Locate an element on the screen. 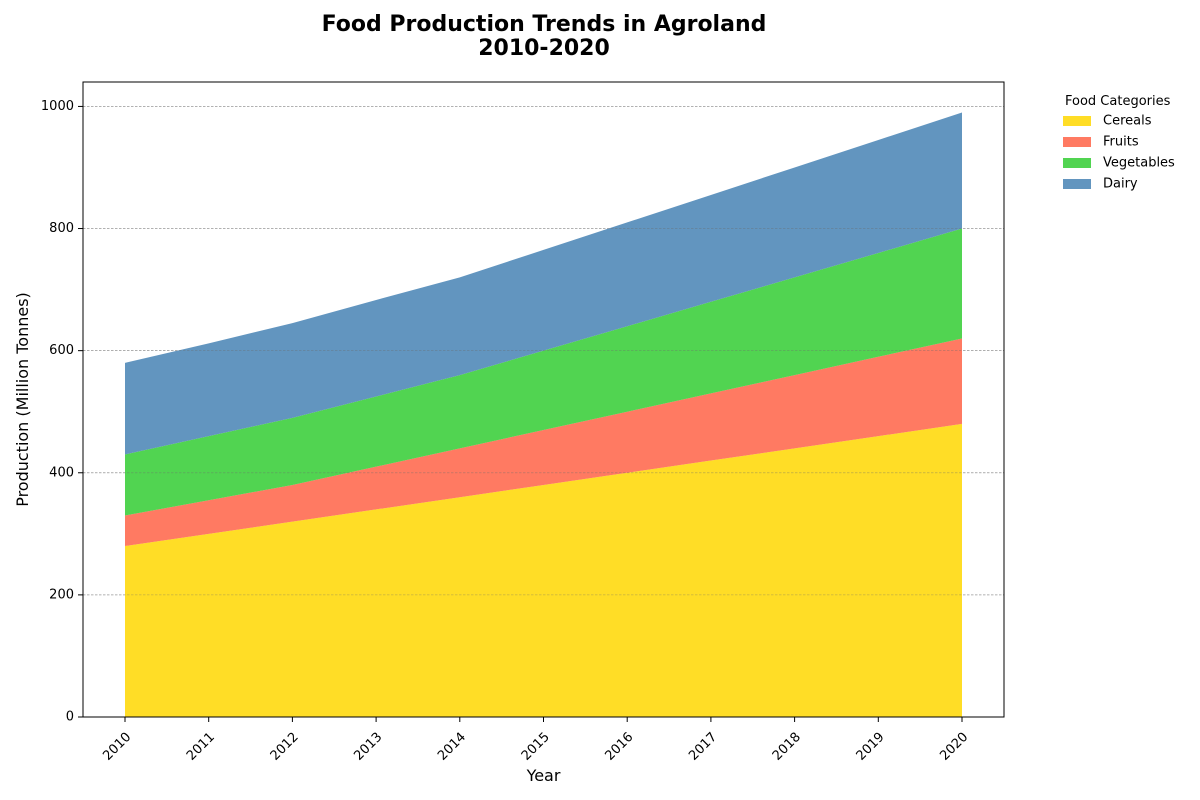 The height and width of the screenshot is (800, 1200). x-tick-label: 2010 is located at coordinates (117, 747).